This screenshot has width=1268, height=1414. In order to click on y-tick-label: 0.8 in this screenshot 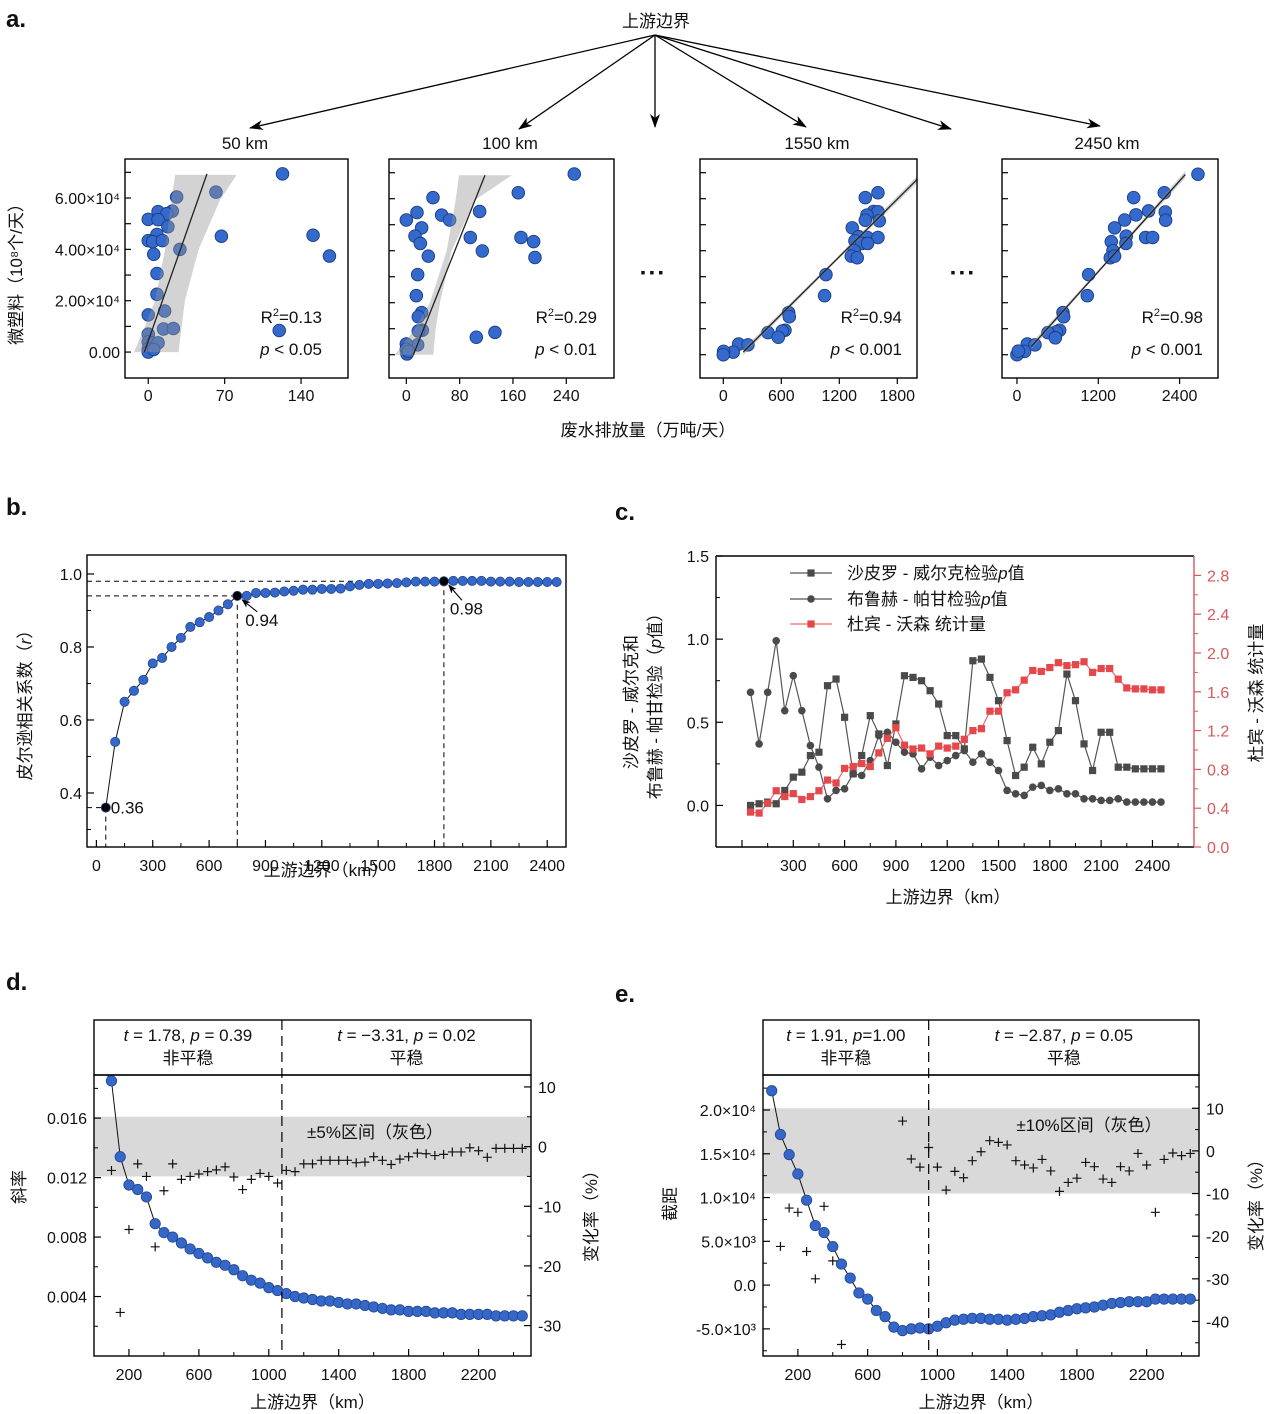, I will do `click(71, 648)`.